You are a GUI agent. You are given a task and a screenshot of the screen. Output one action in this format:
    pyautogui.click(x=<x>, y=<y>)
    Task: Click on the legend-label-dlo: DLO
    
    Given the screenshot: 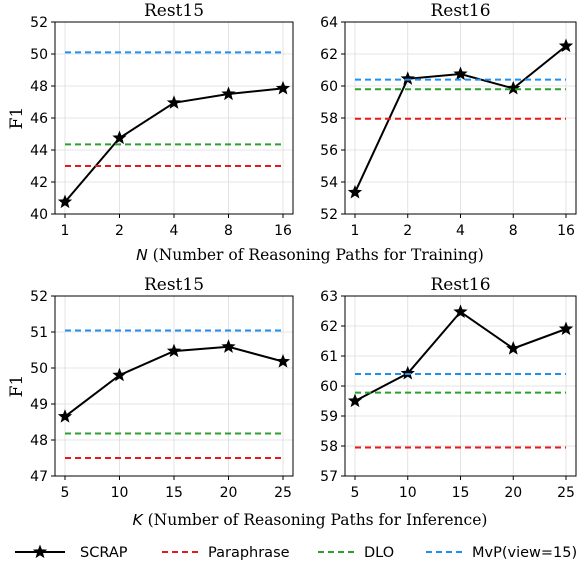 What is the action you would take?
    pyautogui.click(x=379, y=553)
    